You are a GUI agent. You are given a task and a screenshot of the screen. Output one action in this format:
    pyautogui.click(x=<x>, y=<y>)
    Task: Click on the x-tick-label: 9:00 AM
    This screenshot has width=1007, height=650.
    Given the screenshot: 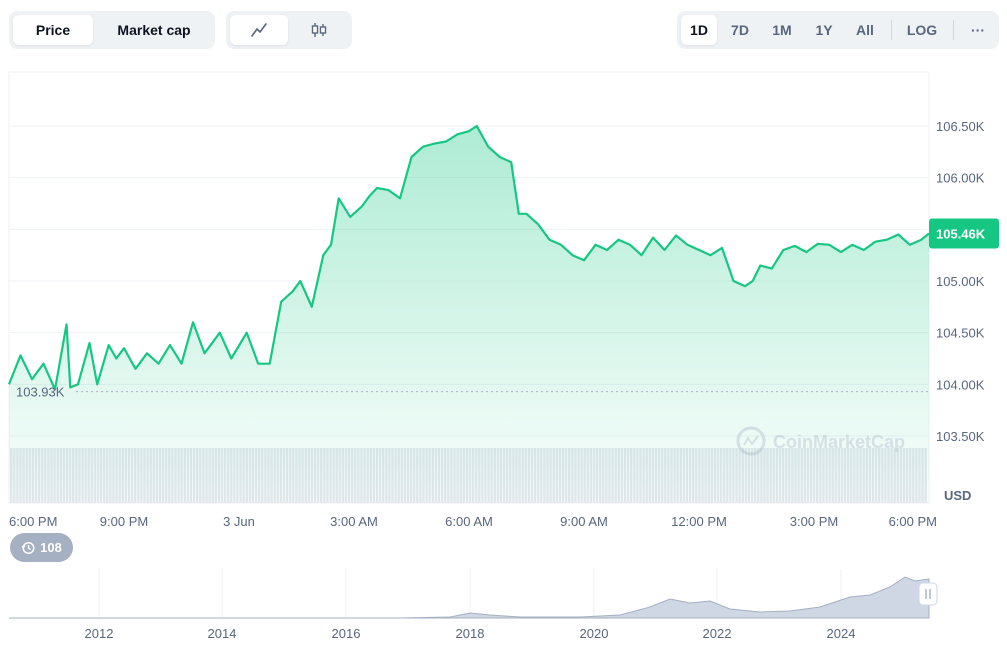 What is the action you would take?
    pyautogui.click(x=584, y=521)
    